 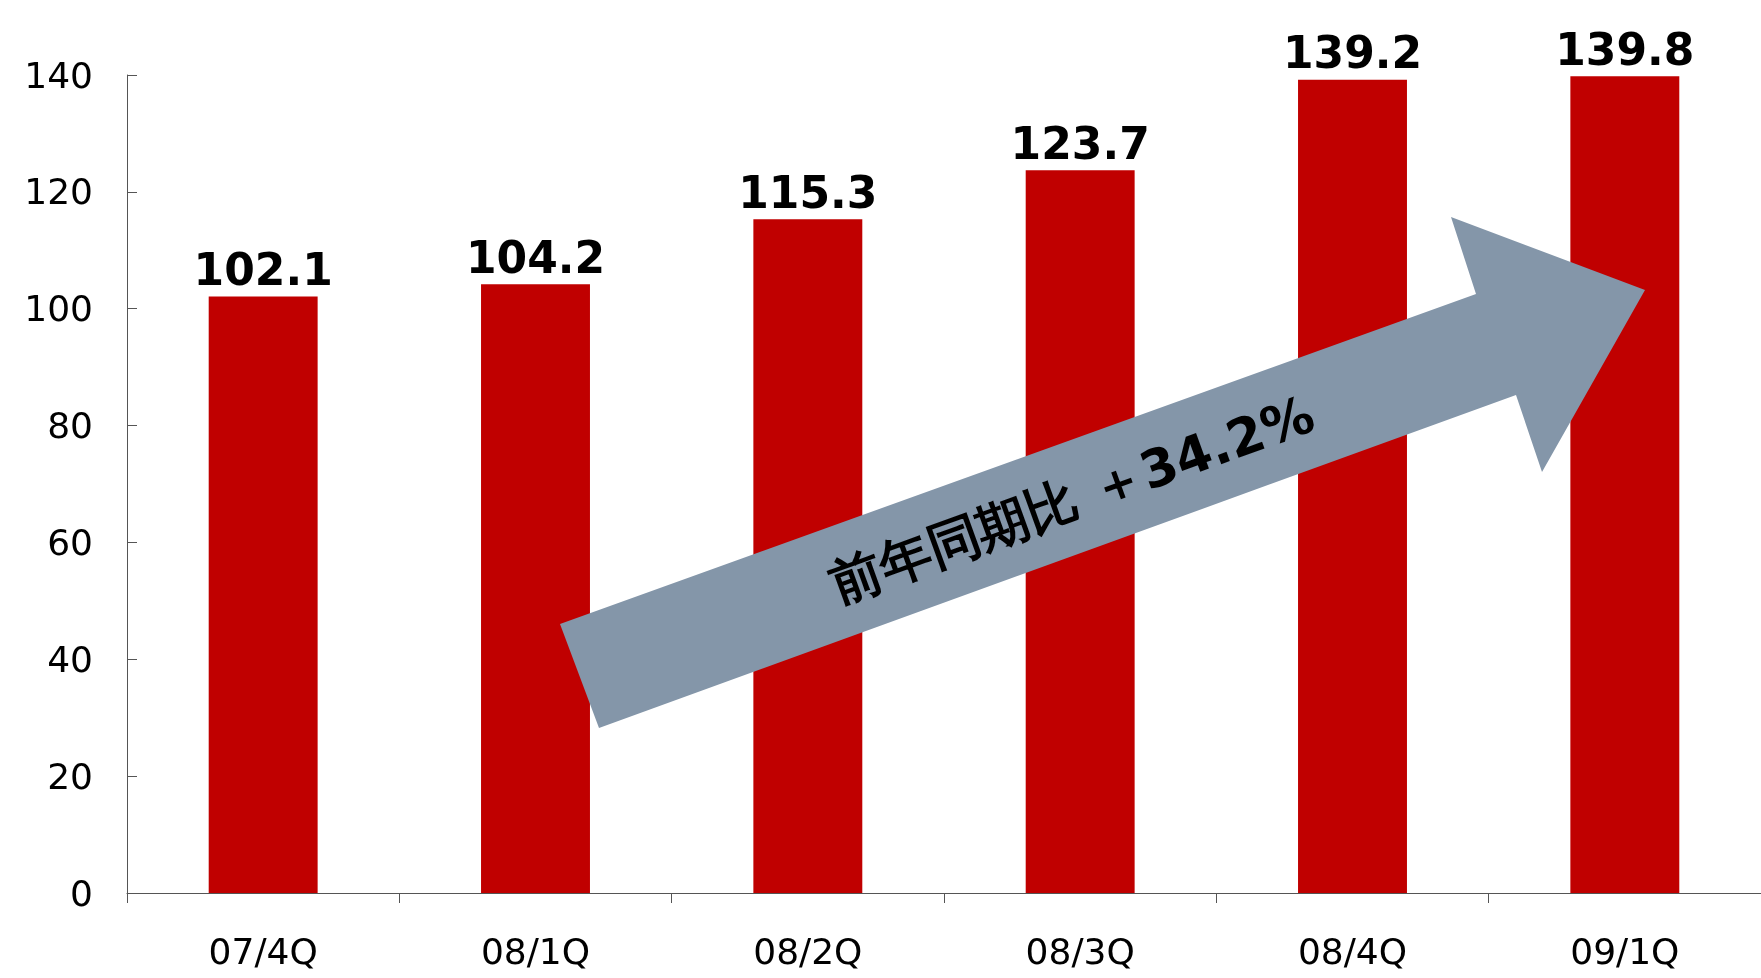 What do you see at coordinates (1352, 53) in the screenshot?
I see `data-label: 139.2` at bounding box center [1352, 53].